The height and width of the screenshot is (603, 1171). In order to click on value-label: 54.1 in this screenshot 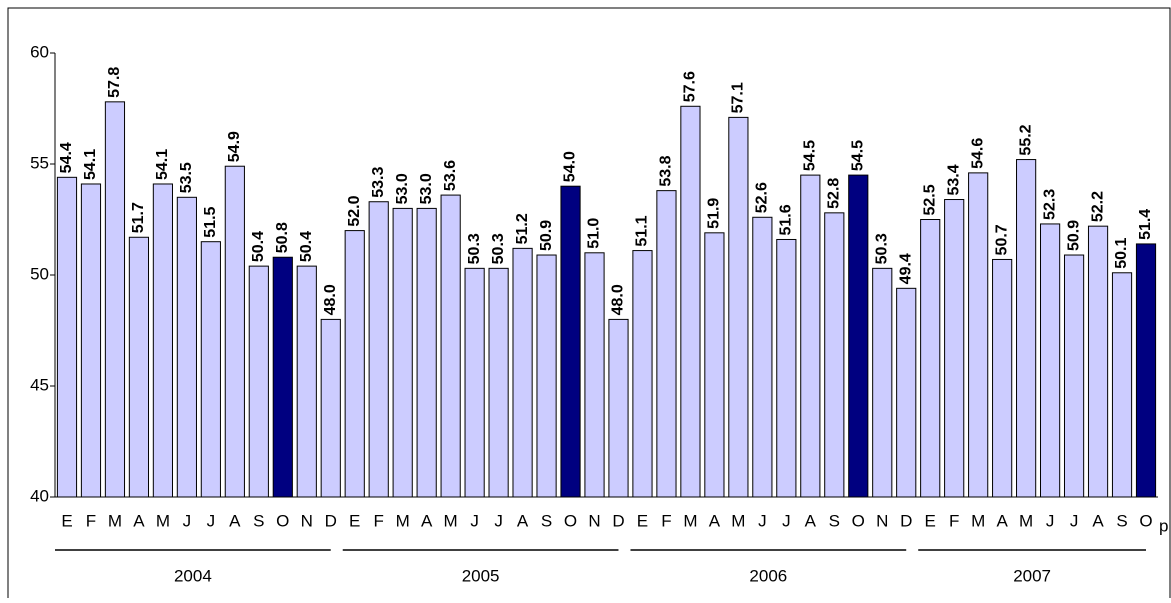, I will do `click(162, 164)`.